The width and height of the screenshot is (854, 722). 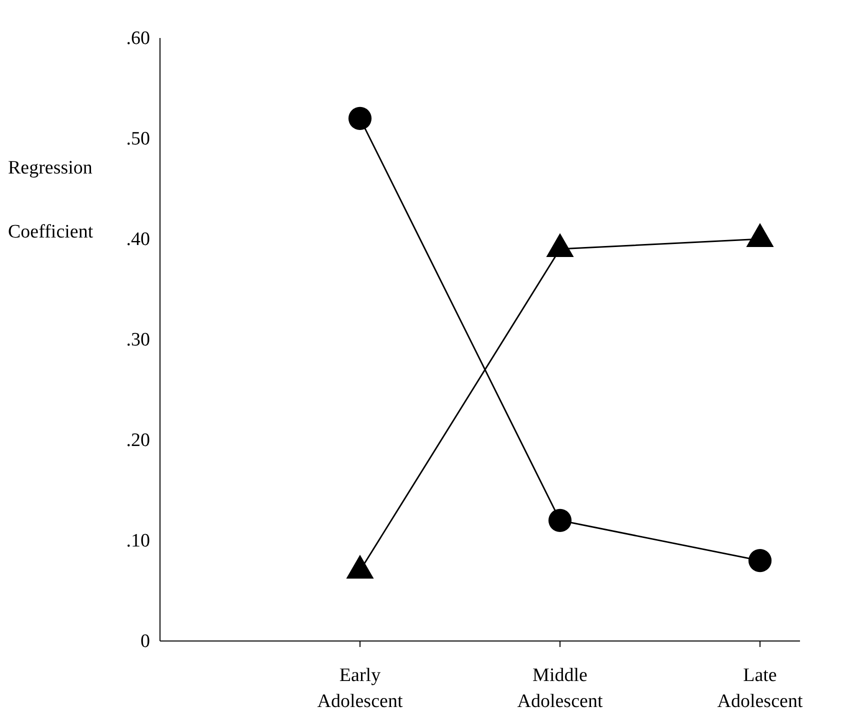 I want to click on text: Regression Coefficient, so click(x=51, y=200).